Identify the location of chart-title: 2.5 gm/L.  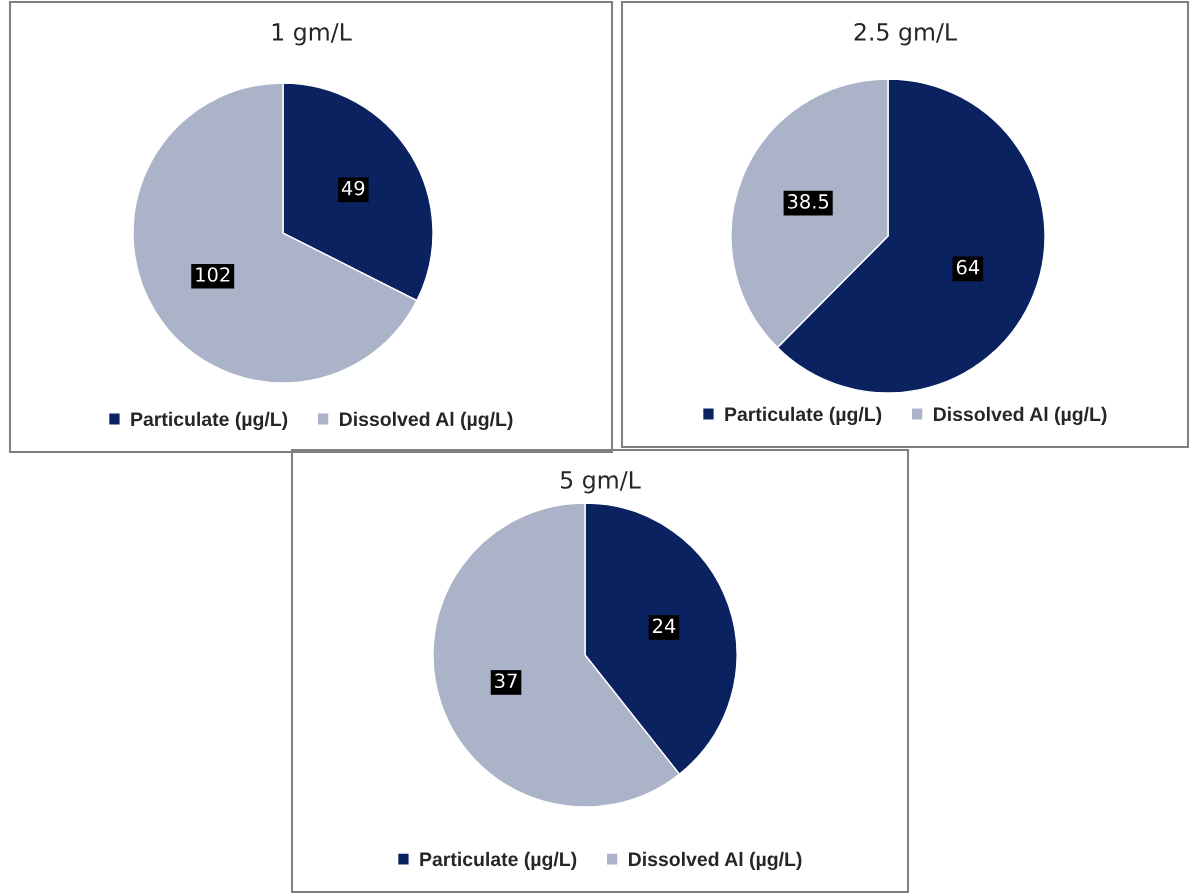
(905, 34).